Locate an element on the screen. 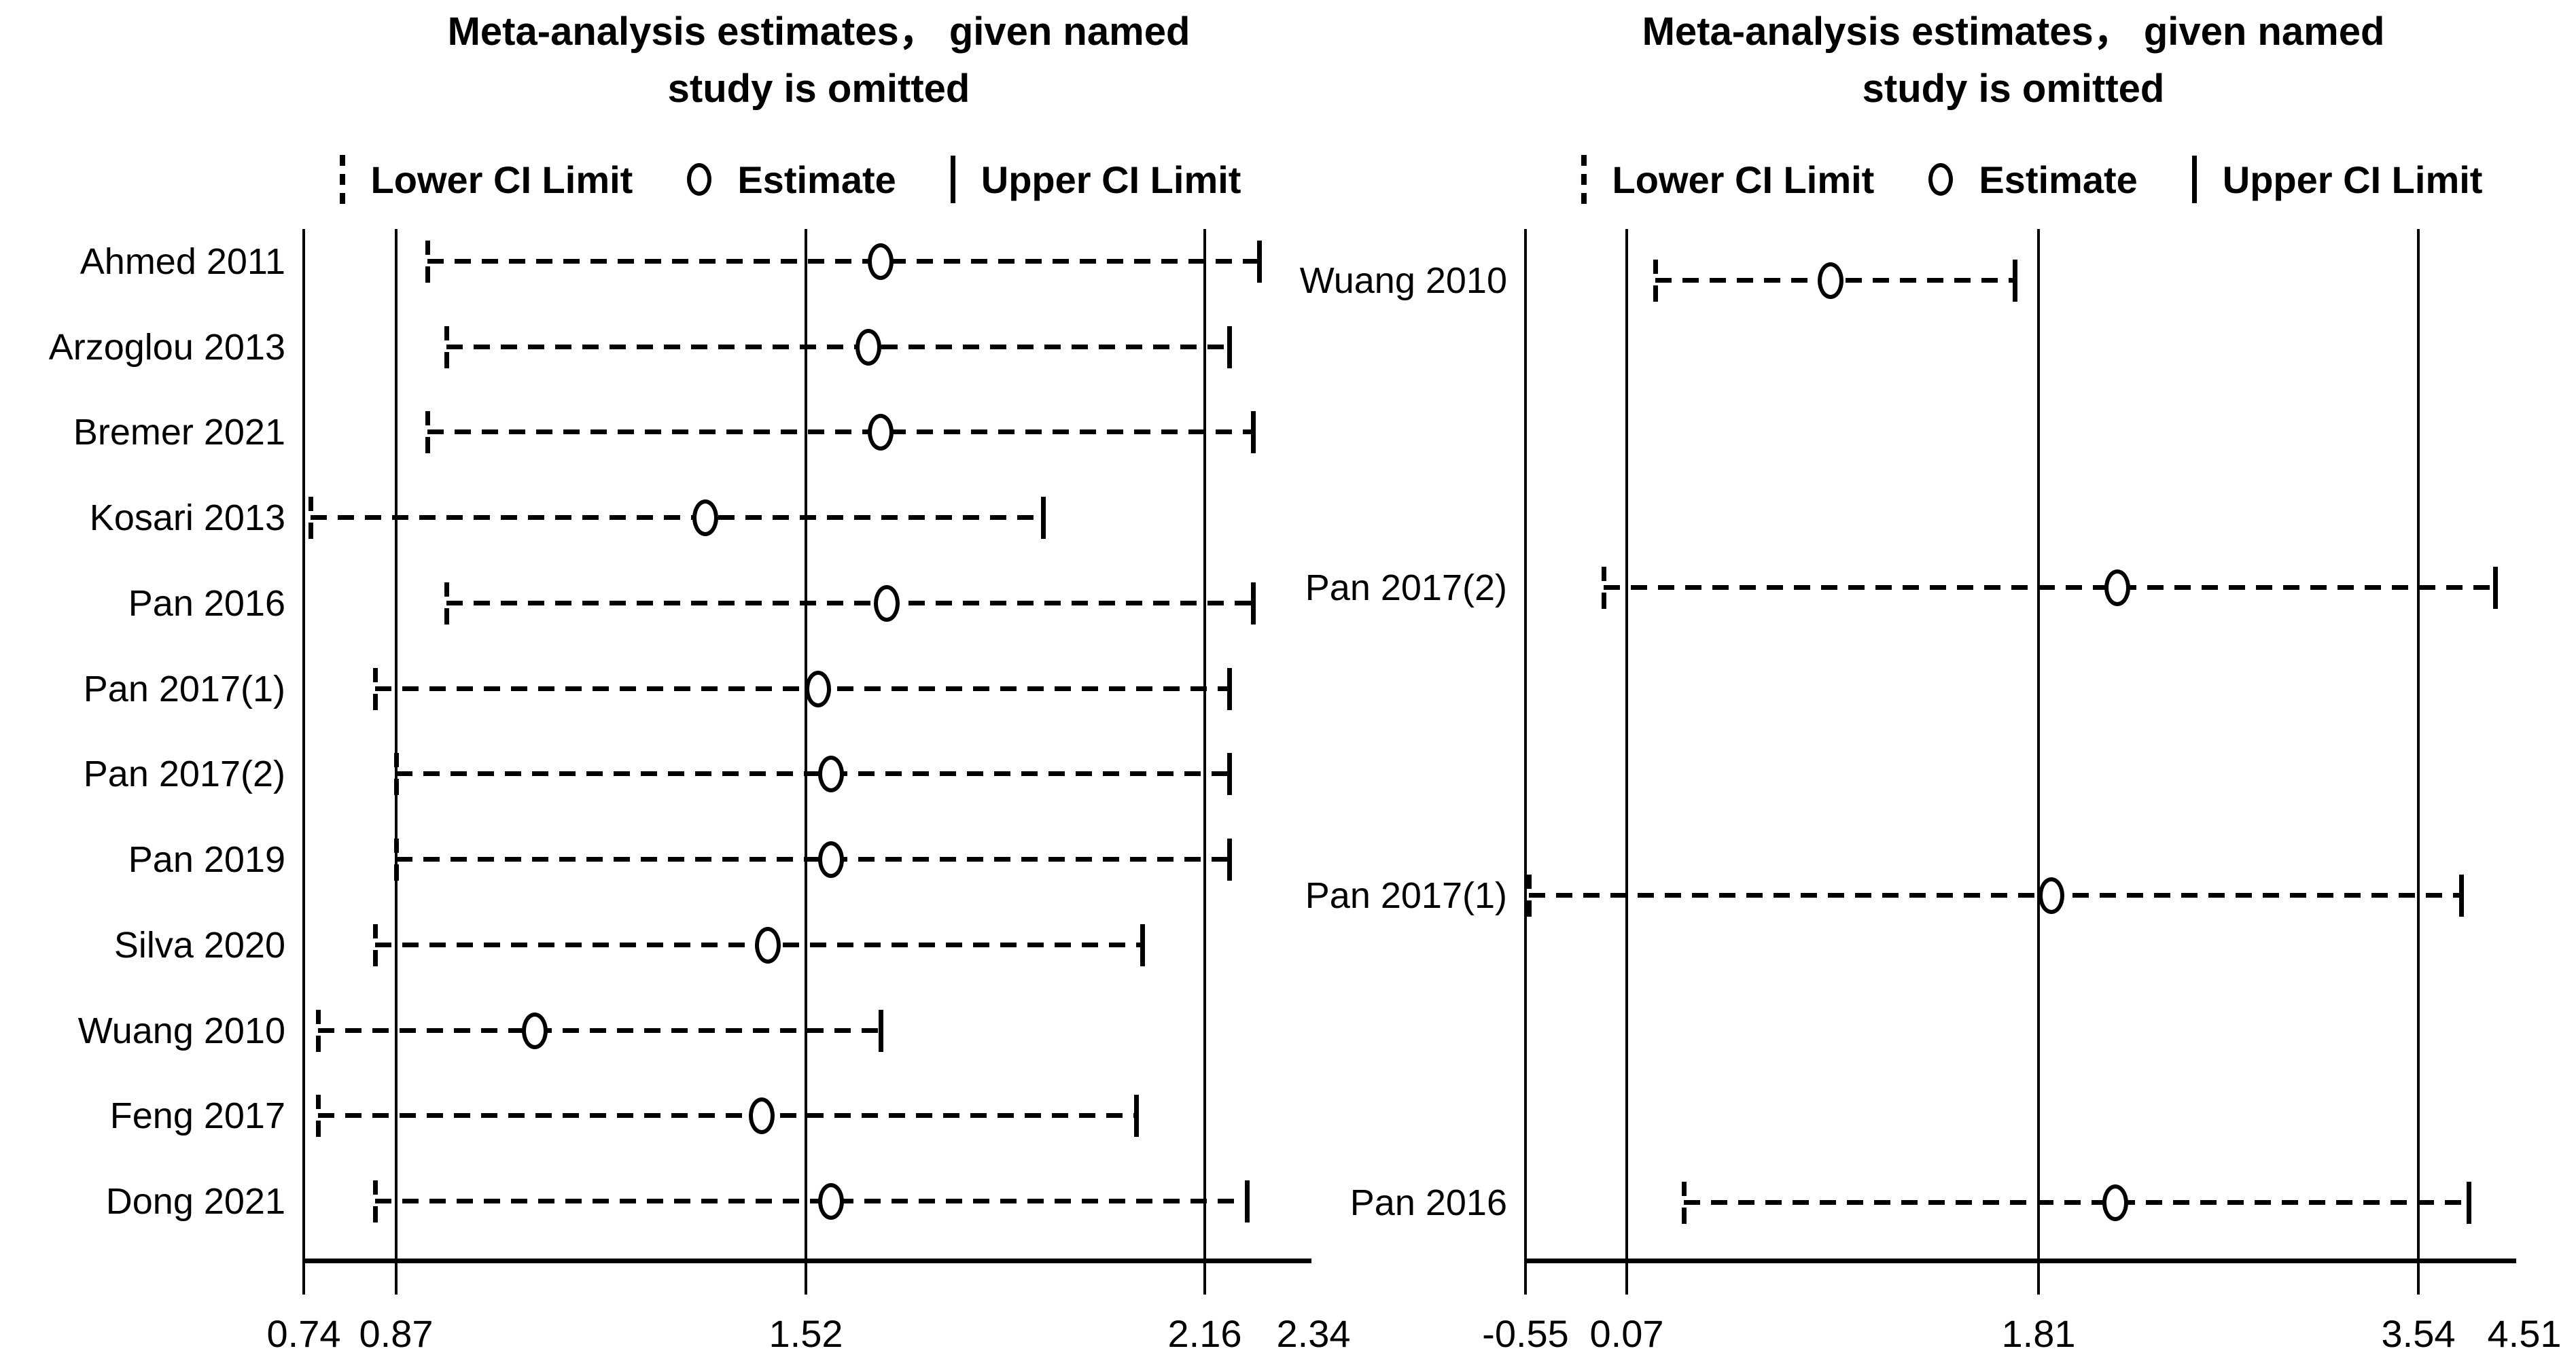 The image size is (2576, 1372). axis-tick-label: 4.51 is located at coordinates (2524, 1333).